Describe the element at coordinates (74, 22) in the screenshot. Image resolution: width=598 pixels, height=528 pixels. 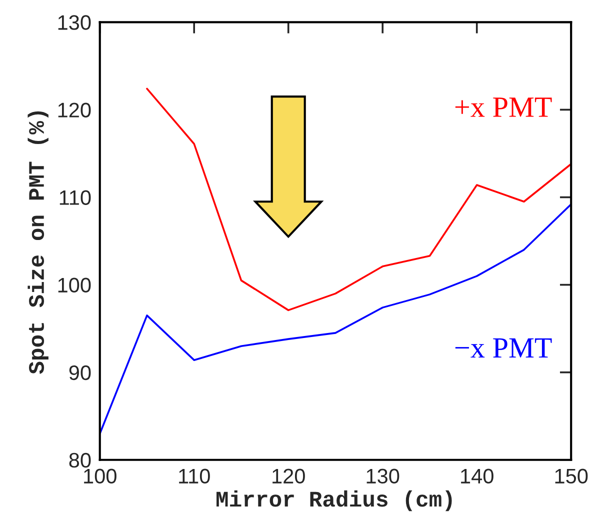
I see `y-tick-label: 130` at that location.